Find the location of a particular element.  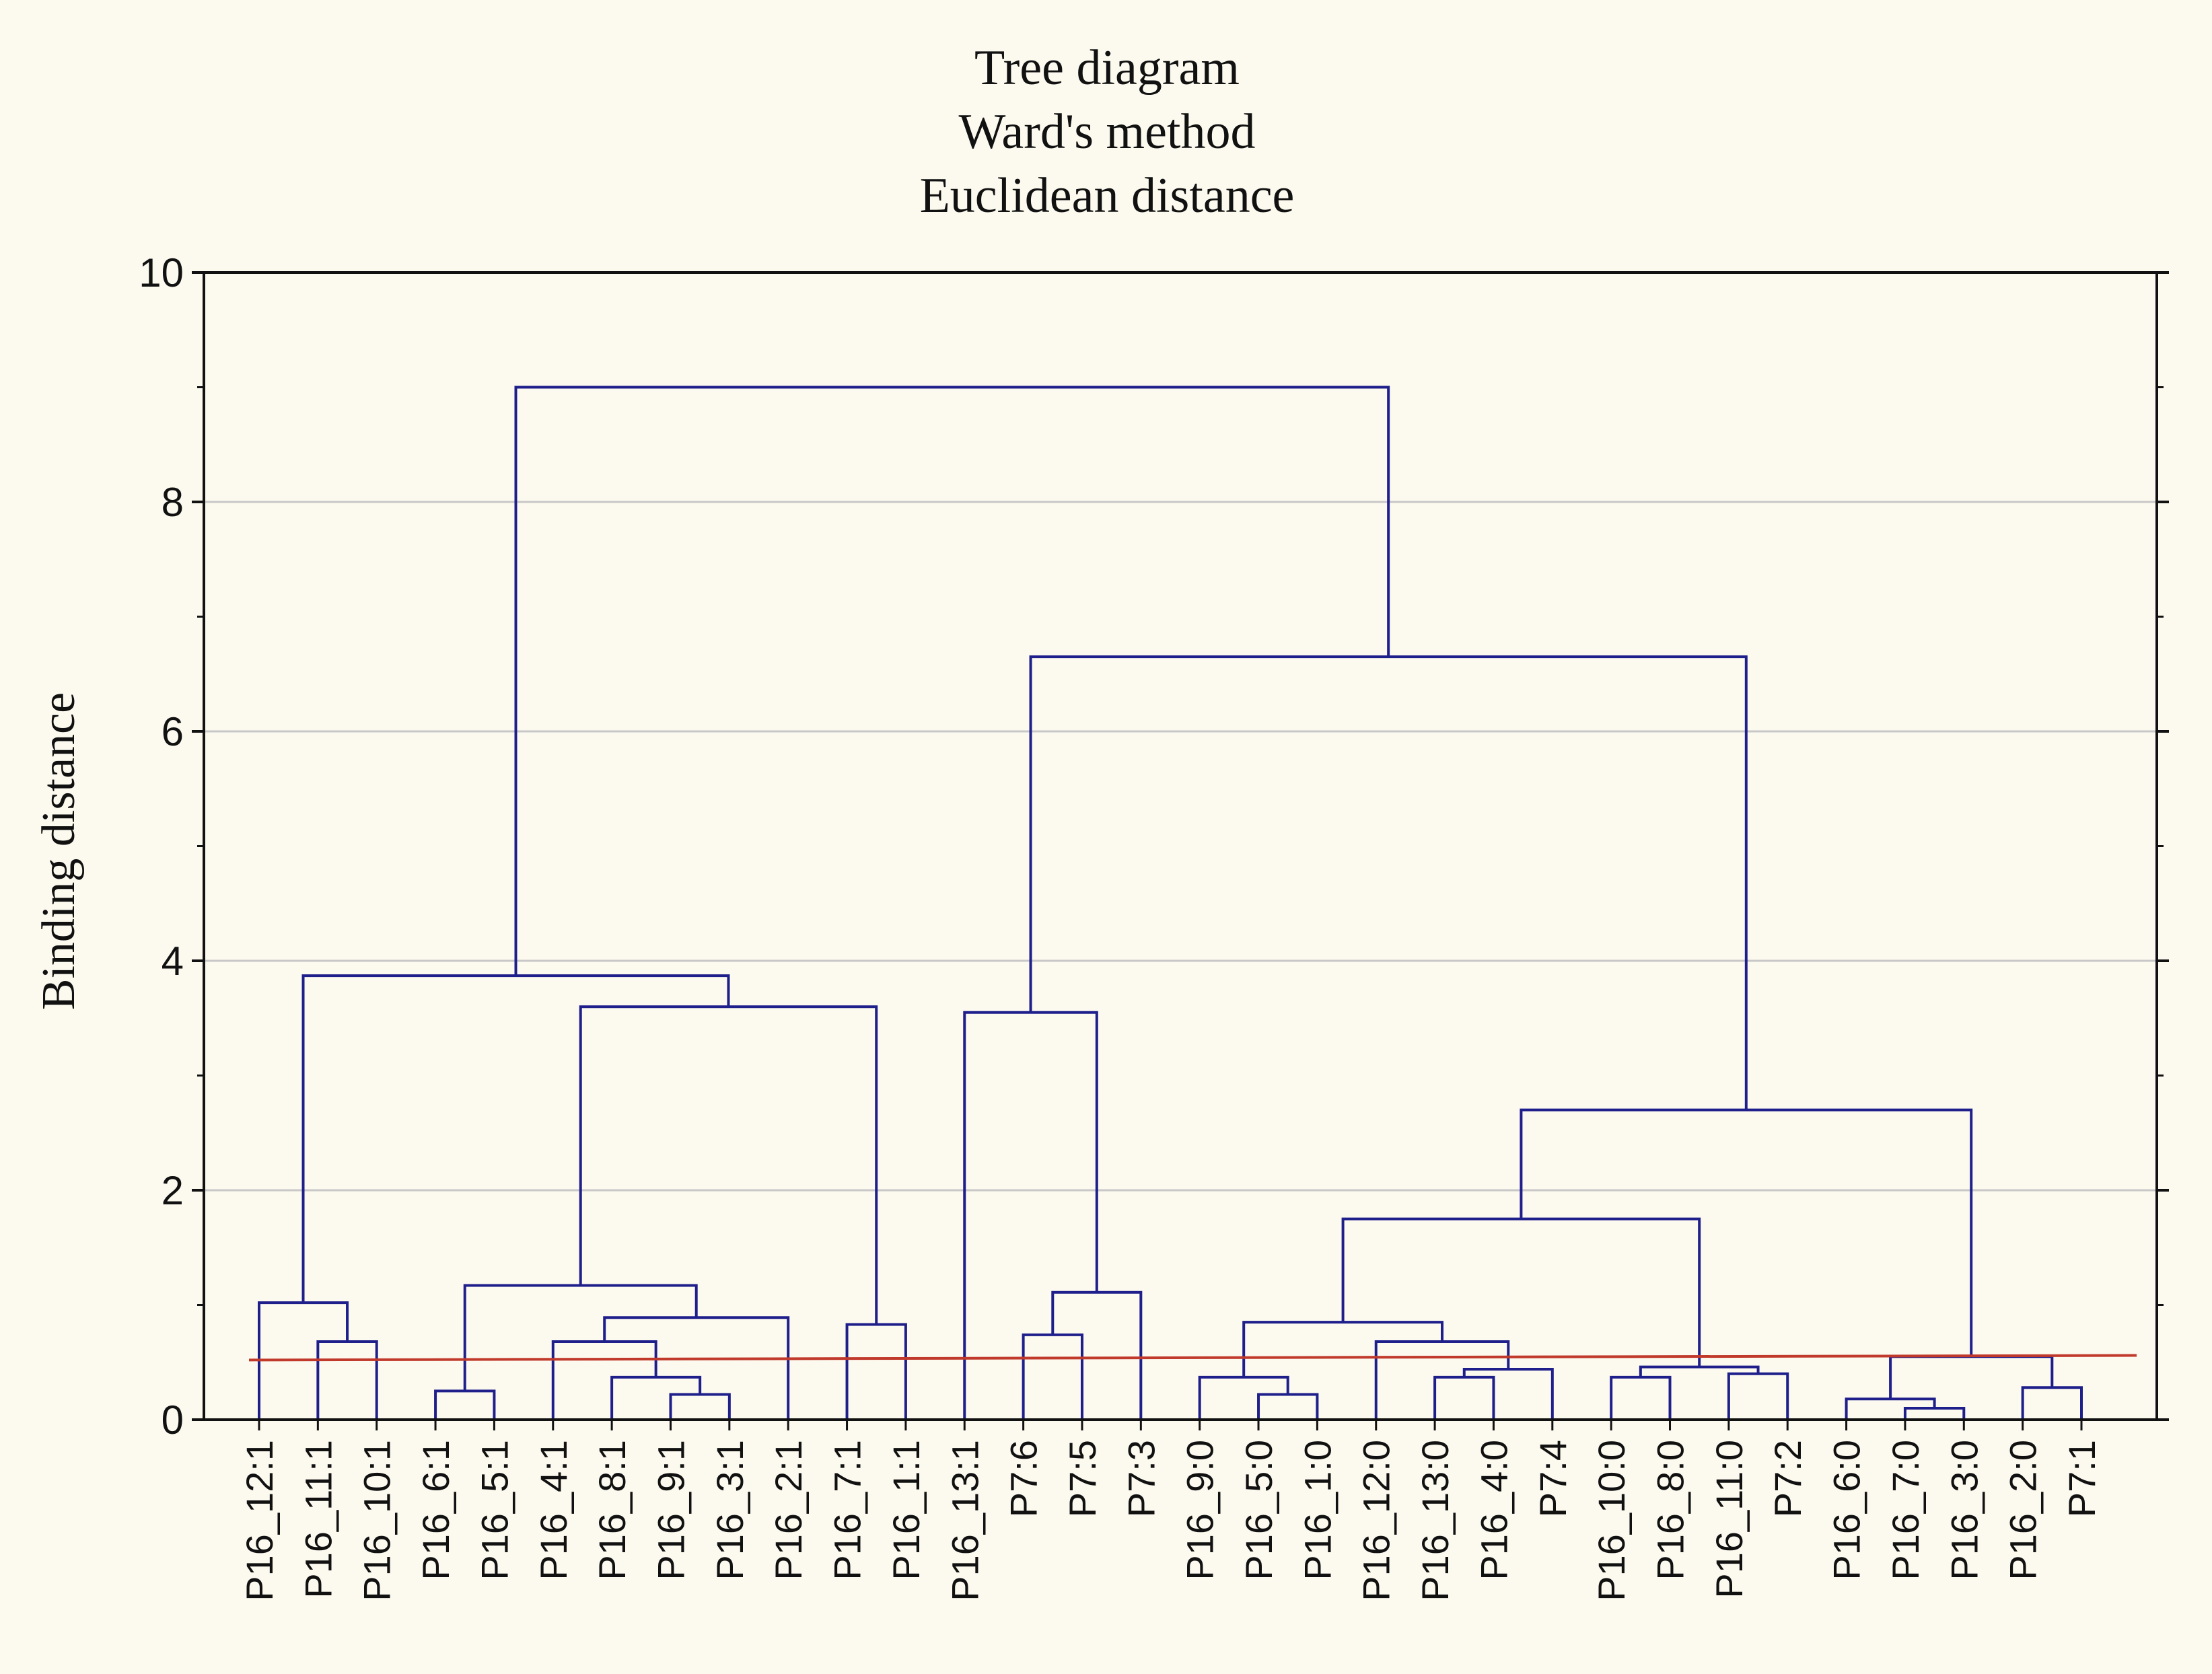

leaf-label: P16_11:0 is located at coordinates (1729, 1520).